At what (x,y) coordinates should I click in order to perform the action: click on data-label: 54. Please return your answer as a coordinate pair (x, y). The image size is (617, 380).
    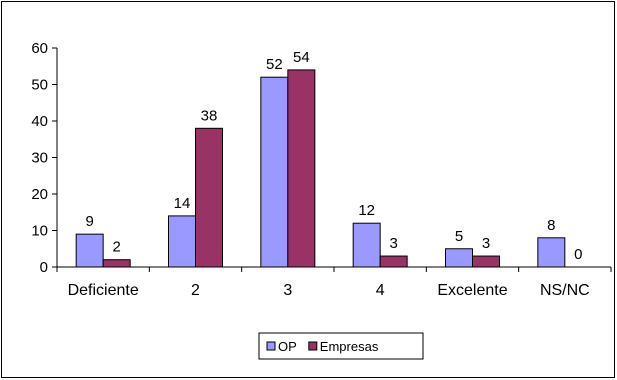
    Looking at the image, I should click on (301, 57).